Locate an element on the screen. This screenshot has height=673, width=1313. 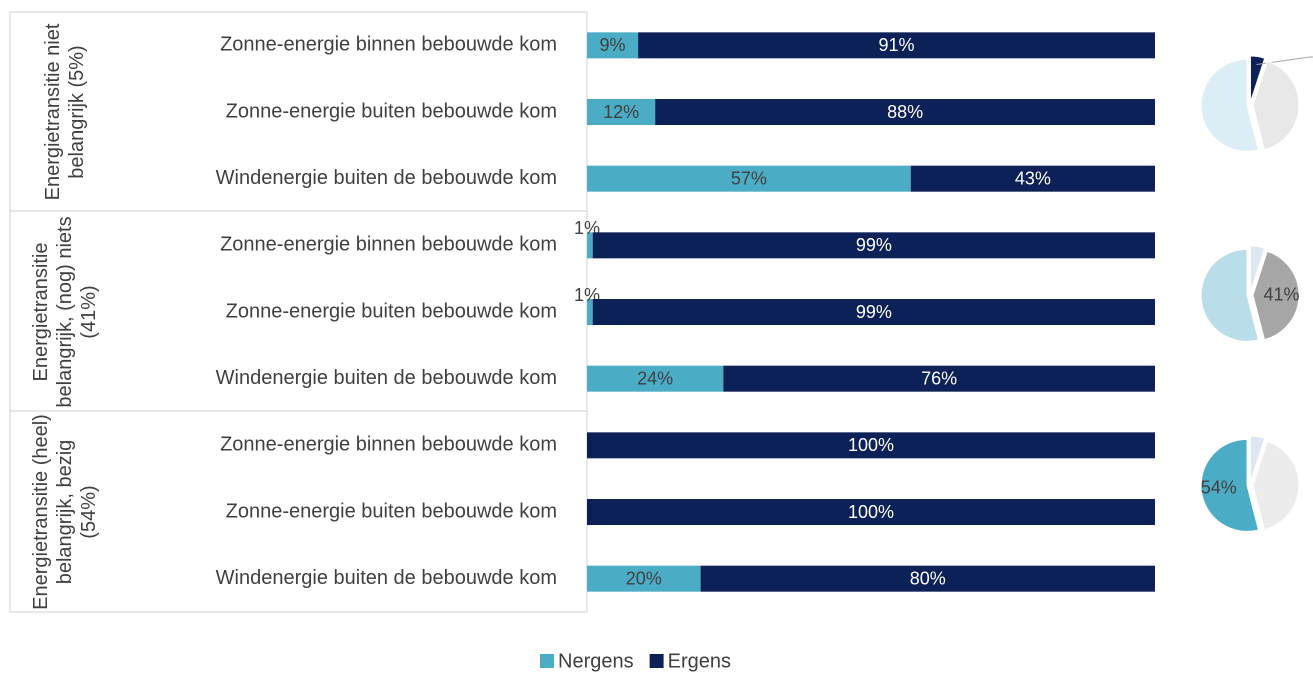
leader-line is located at coordinates (1284, 60).